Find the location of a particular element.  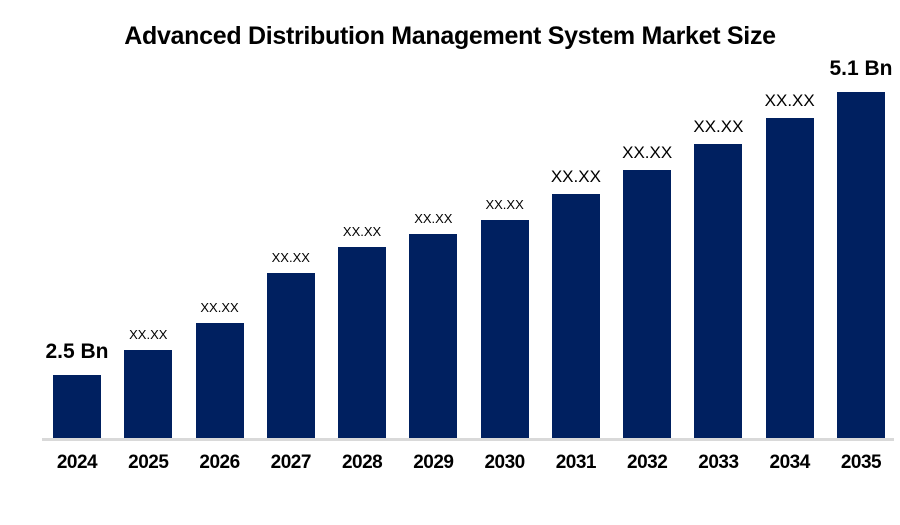

x-axis-line is located at coordinates (468, 439).